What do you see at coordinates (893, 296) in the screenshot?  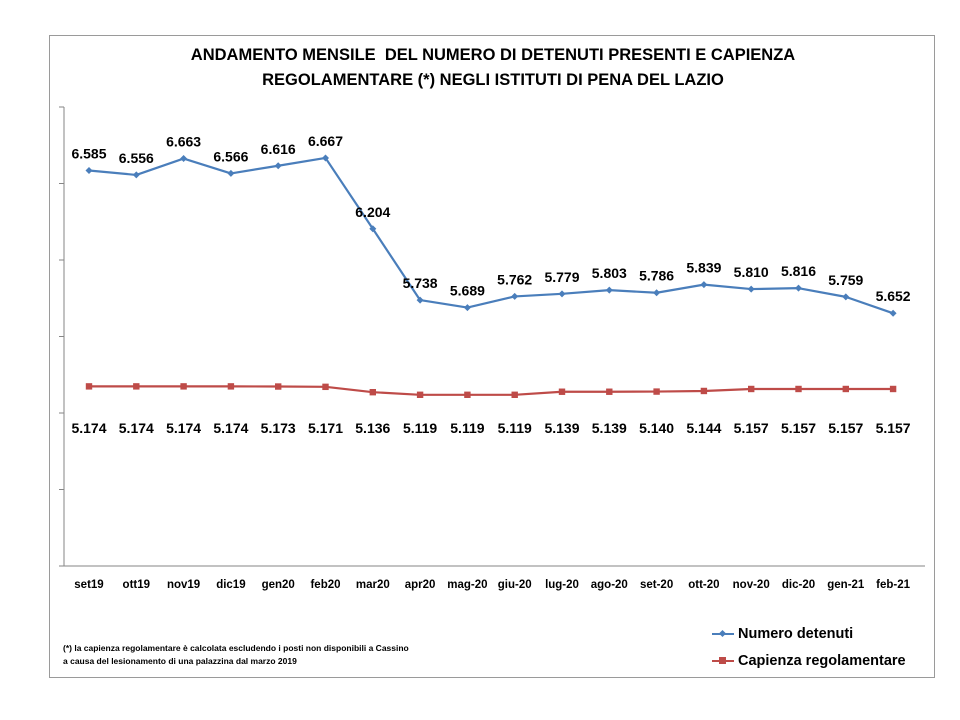 I see `data-label: 5.652` at bounding box center [893, 296].